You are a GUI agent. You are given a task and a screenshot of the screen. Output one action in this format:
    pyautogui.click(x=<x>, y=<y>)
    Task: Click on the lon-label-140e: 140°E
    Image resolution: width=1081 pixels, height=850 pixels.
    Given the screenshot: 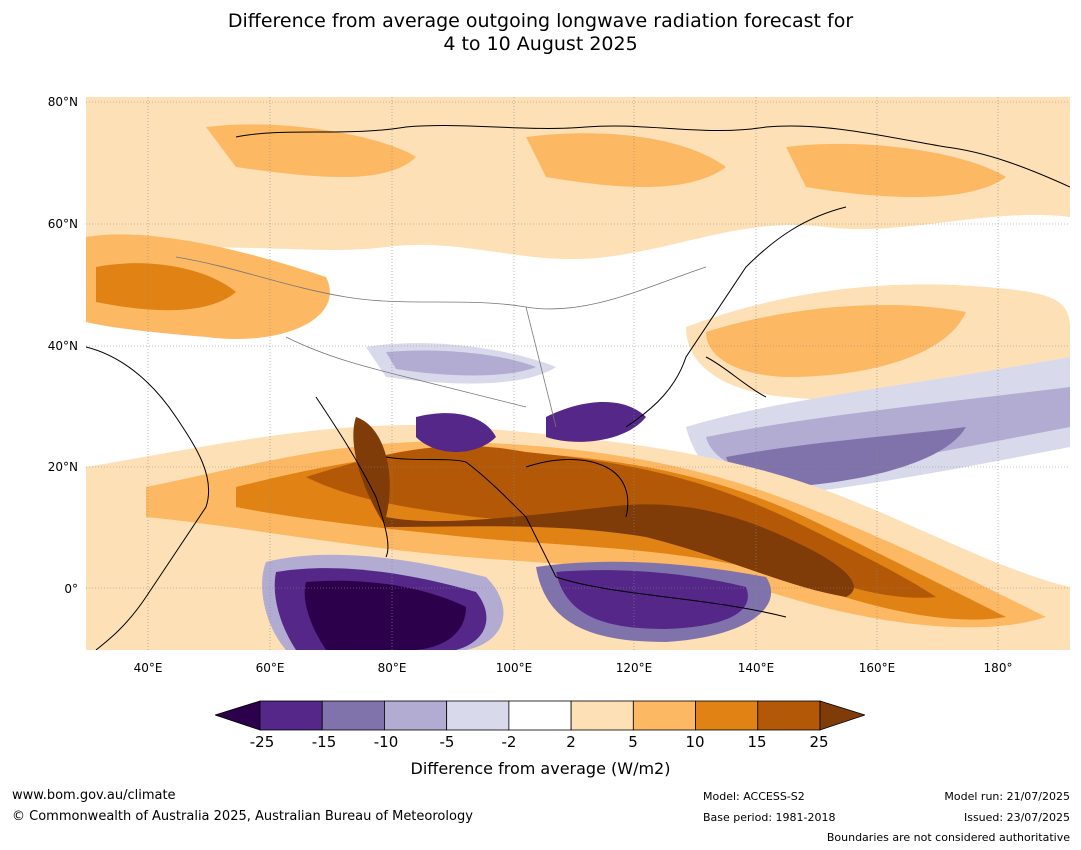 What is the action you would take?
    pyautogui.click(x=756, y=668)
    